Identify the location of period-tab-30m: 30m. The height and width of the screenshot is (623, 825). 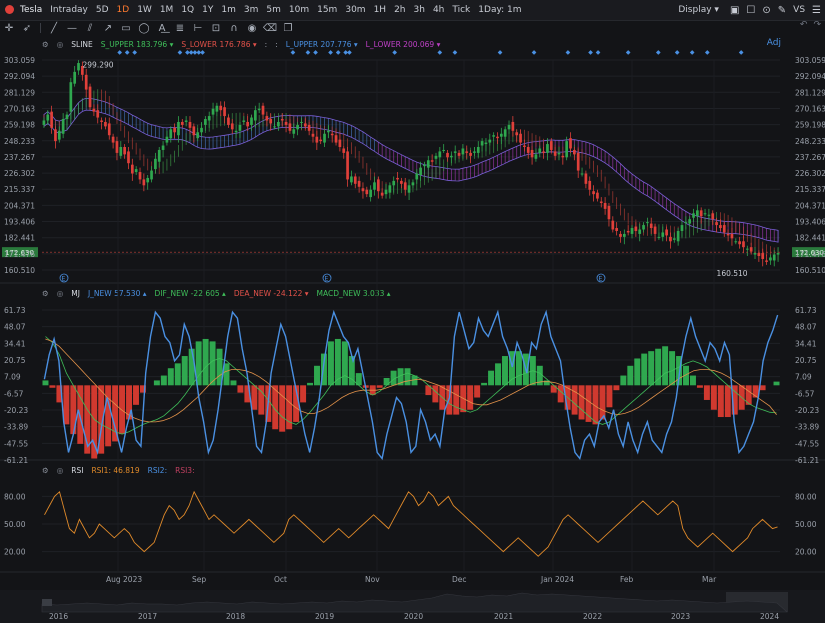
(355, 10).